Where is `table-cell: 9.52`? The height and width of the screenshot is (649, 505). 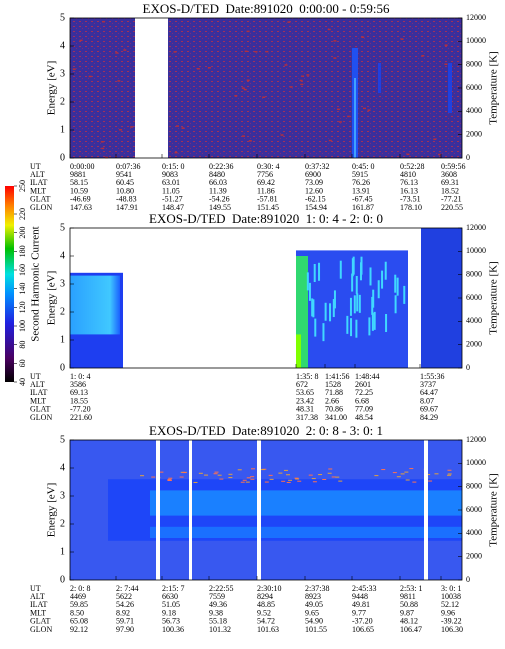 table-cell: 9.52 is located at coordinates (264, 612).